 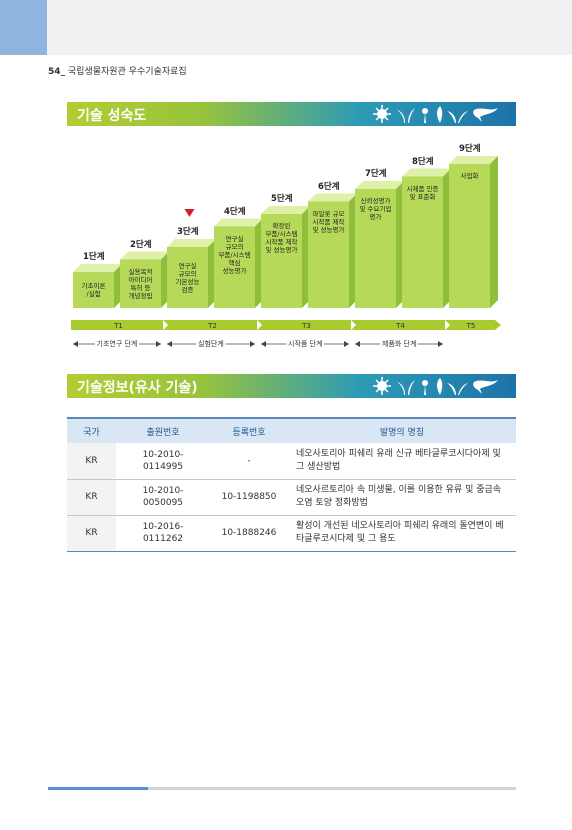 What do you see at coordinates (189, 213) in the screenshot?
I see `current-stage-marker-icon` at bounding box center [189, 213].